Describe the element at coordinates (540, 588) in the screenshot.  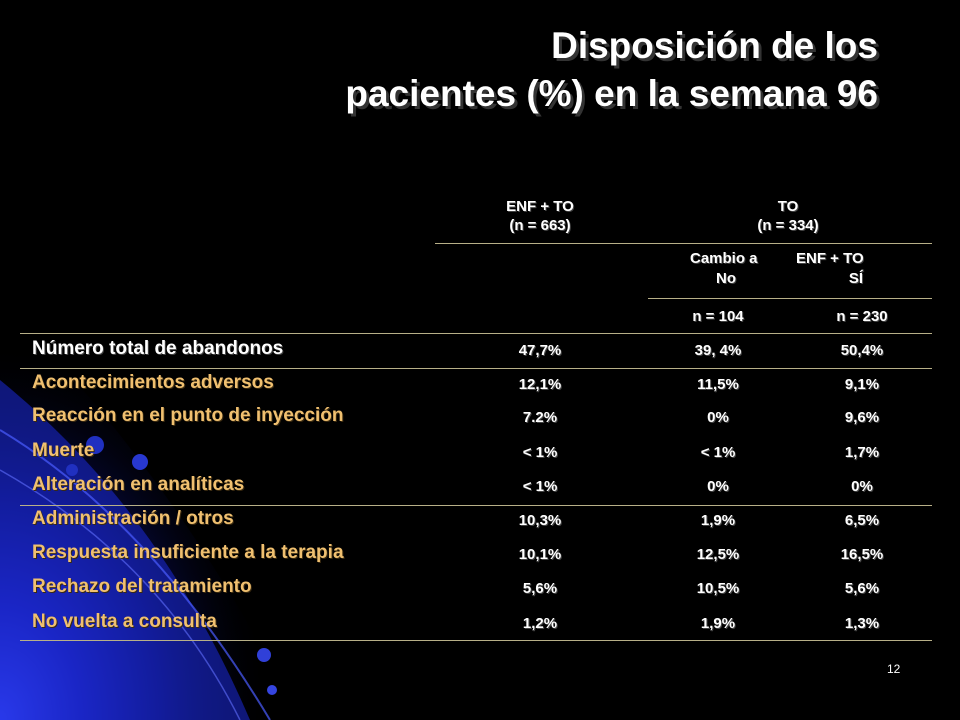
I see `table-cell-enf: 5,6%` at that location.